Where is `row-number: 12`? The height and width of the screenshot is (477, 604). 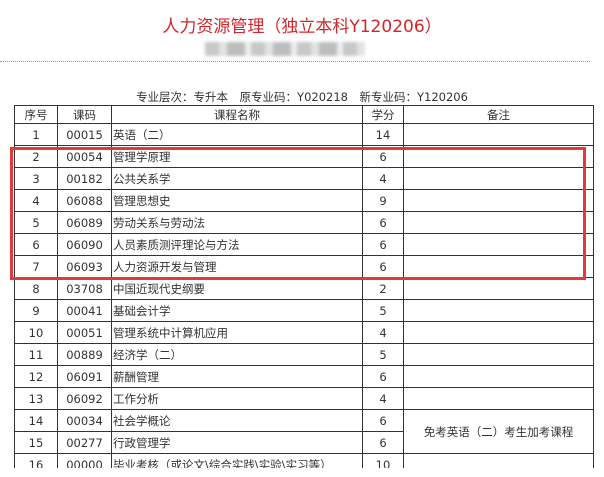 row-number: 12 is located at coordinates (36, 376).